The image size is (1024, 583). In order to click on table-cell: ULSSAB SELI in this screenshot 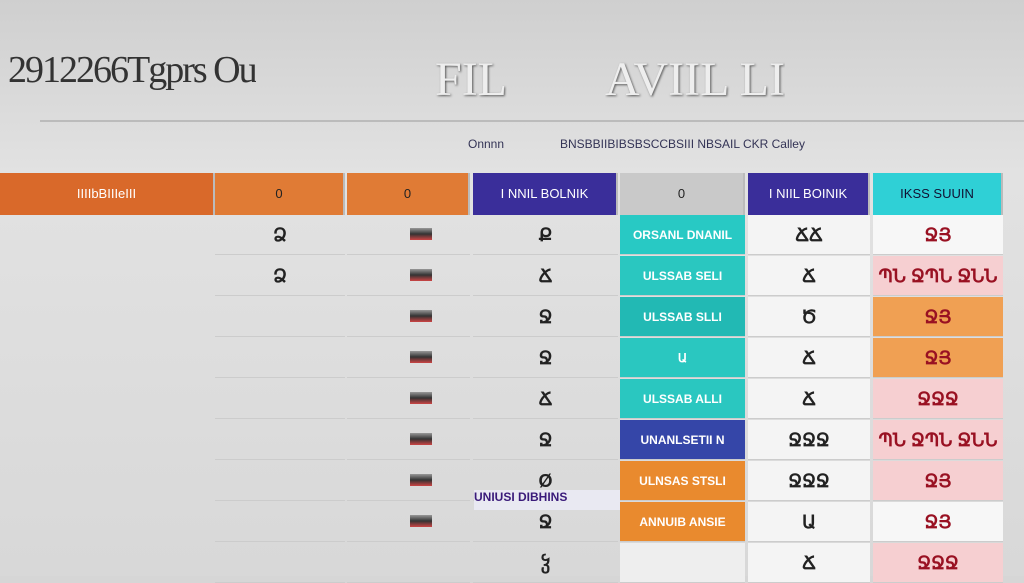, I will do `click(682, 276)`.